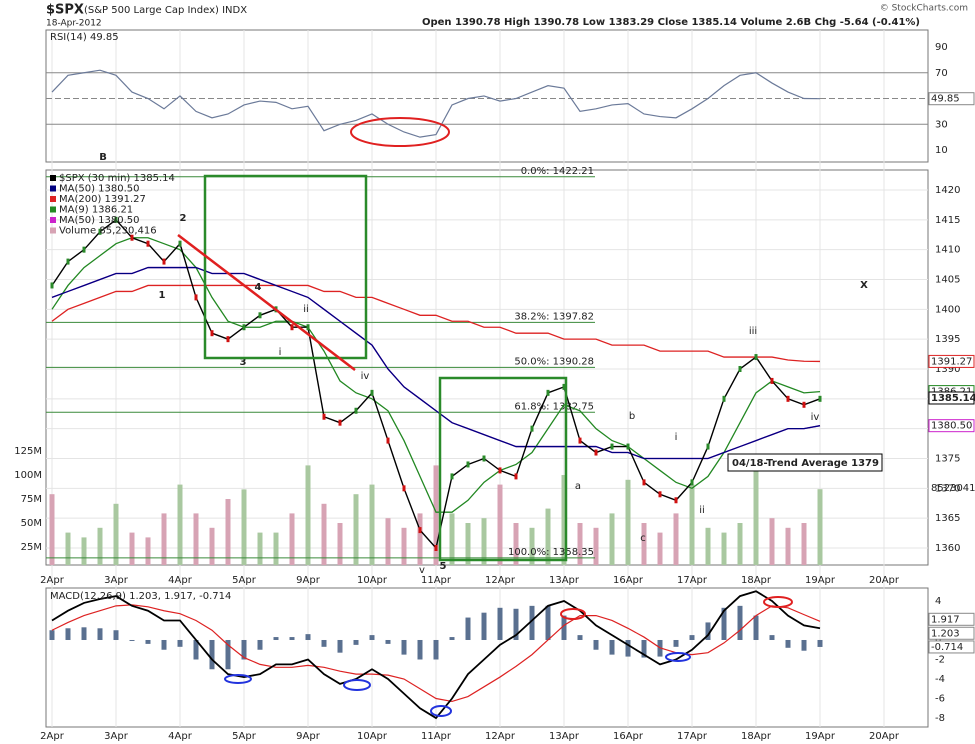 This screenshot has width=975, height=744. I want to click on x-tick-label: 5Apr, so click(244, 580).